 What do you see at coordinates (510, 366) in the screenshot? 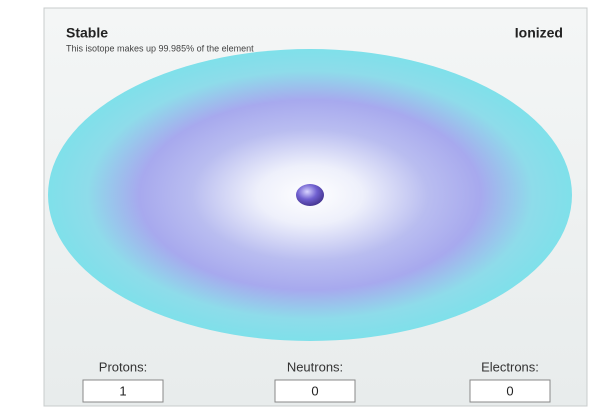
I see `counter-label: Electrons:` at bounding box center [510, 366].